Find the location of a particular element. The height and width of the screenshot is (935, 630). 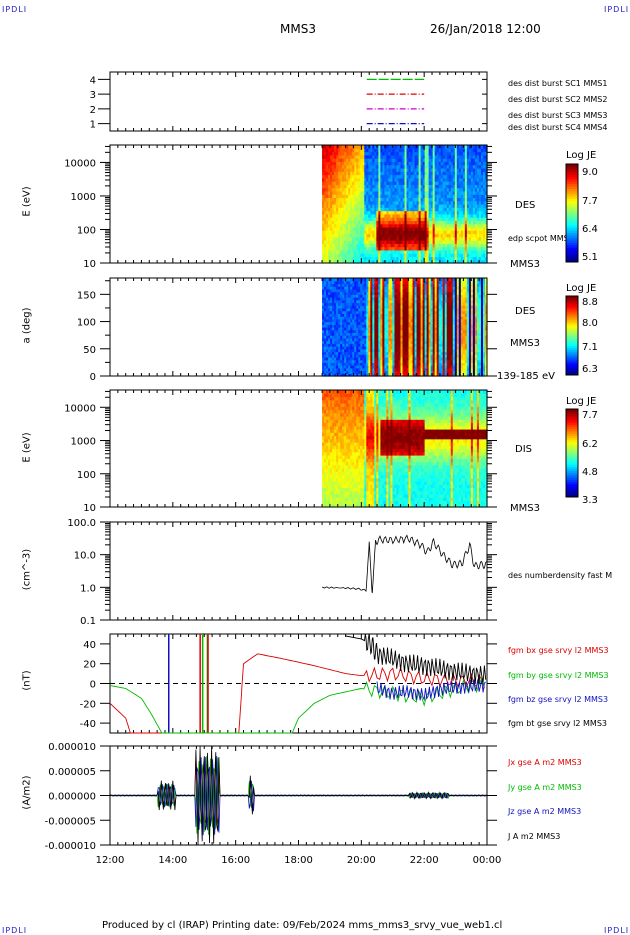

burst-ytick-label: 4 is located at coordinates (93, 80).